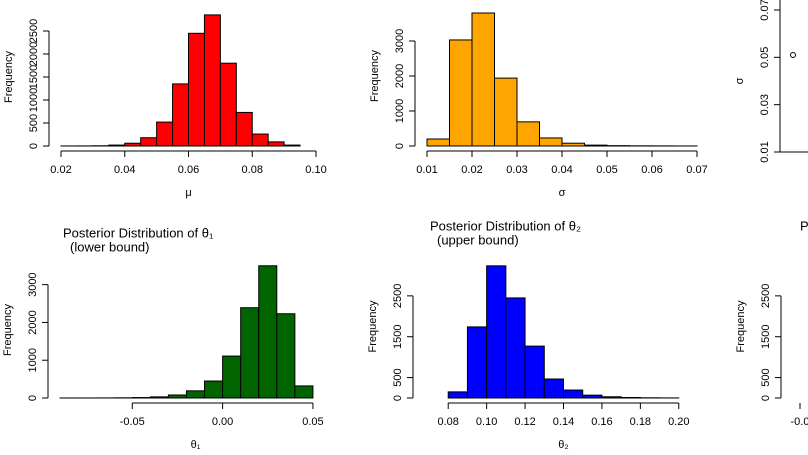 The width and height of the screenshot is (808, 455). What do you see at coordinates (505, 225) in the screenshot?
I see `chart-title: Posterior Distribution of θ₂` at bounding box center [505, 225].